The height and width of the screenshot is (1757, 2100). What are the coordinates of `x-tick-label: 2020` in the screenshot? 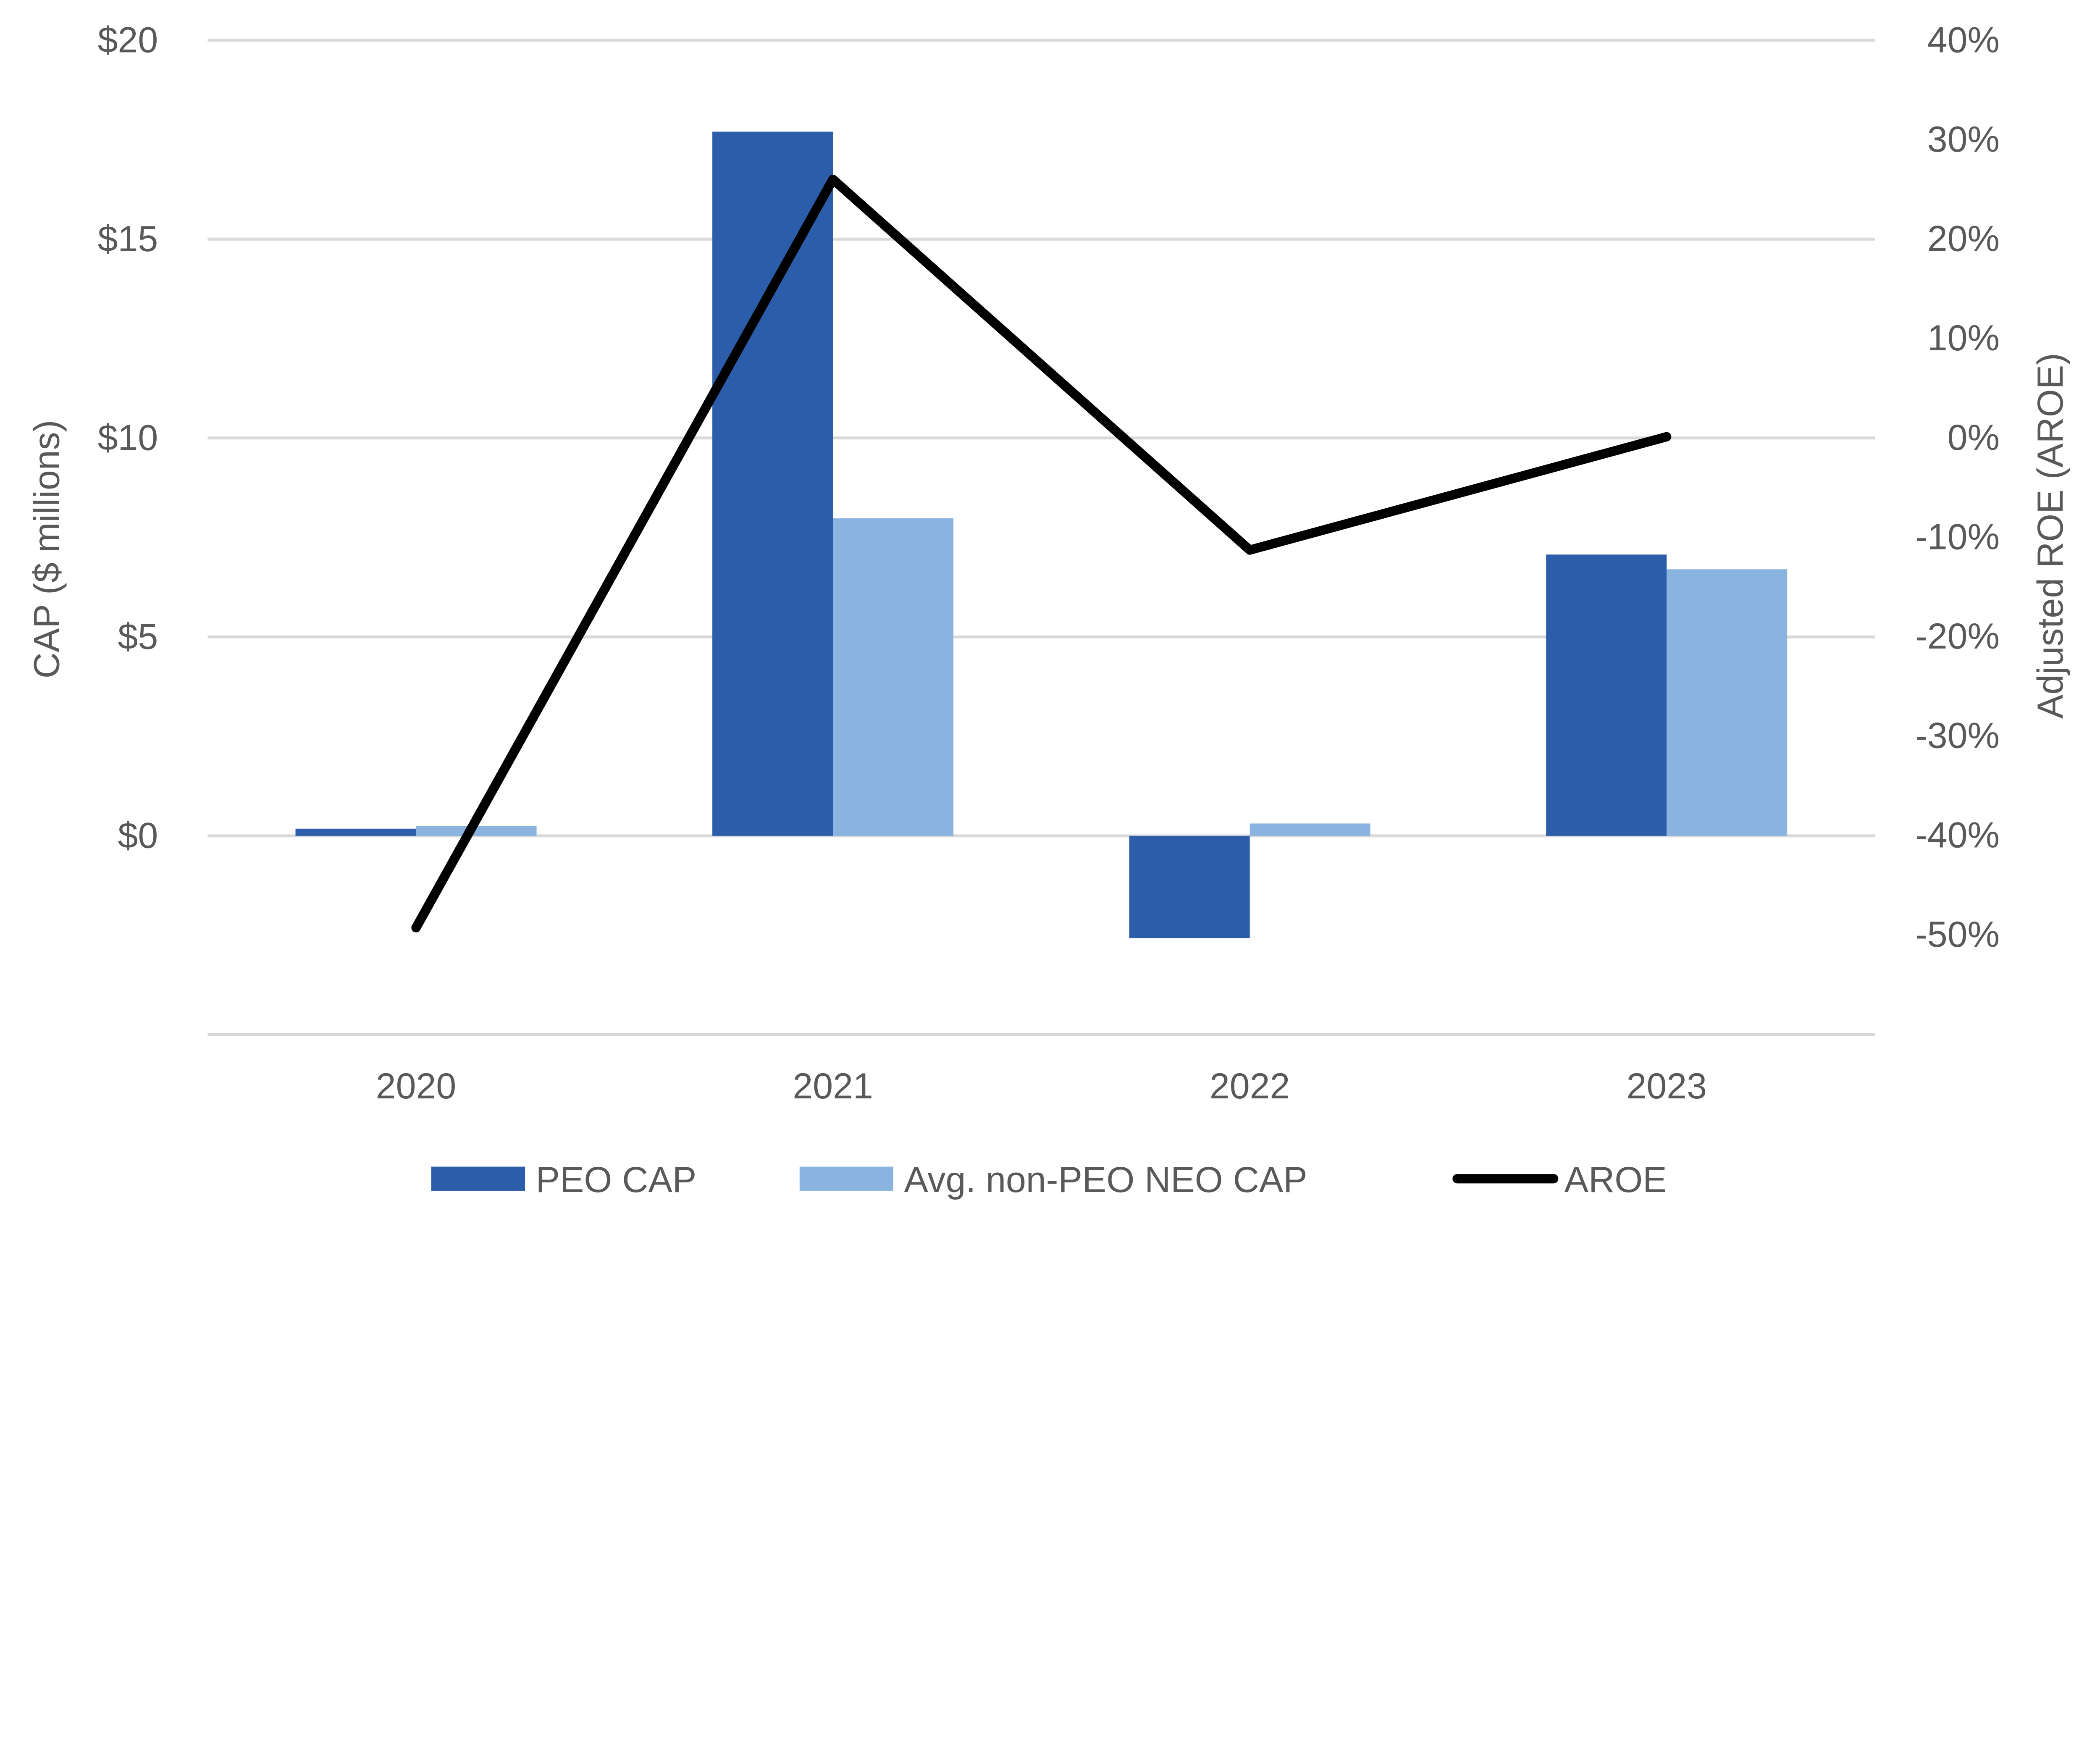 It's located at (416, 1086).